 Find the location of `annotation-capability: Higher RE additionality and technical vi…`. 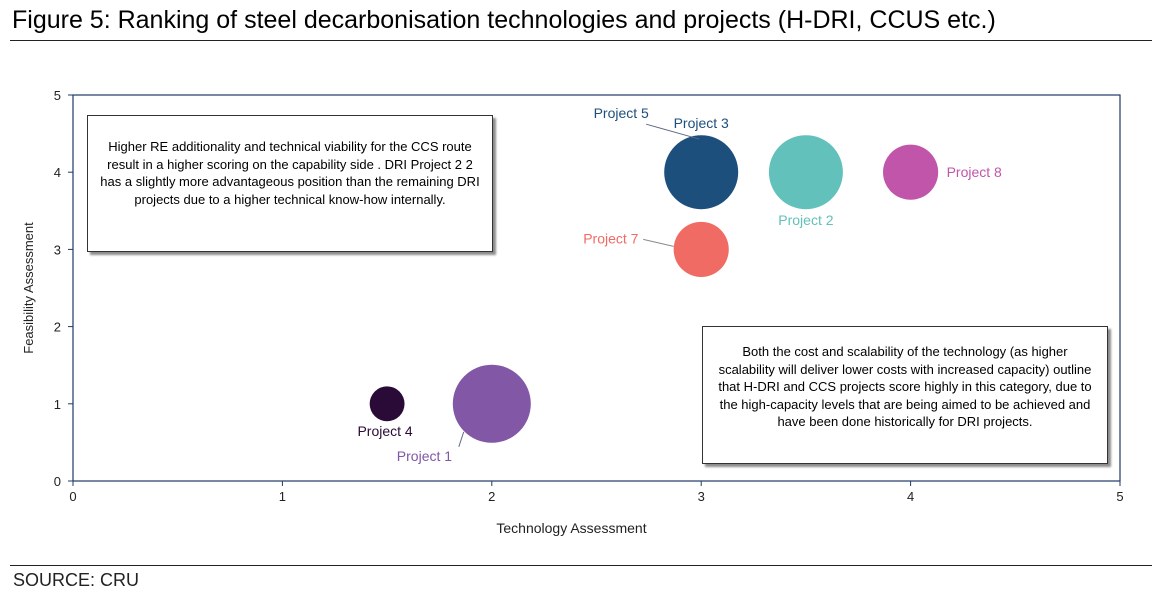

annotation-capability: Higher RE additionality and technical vi… is located at coordinates (290, 183).